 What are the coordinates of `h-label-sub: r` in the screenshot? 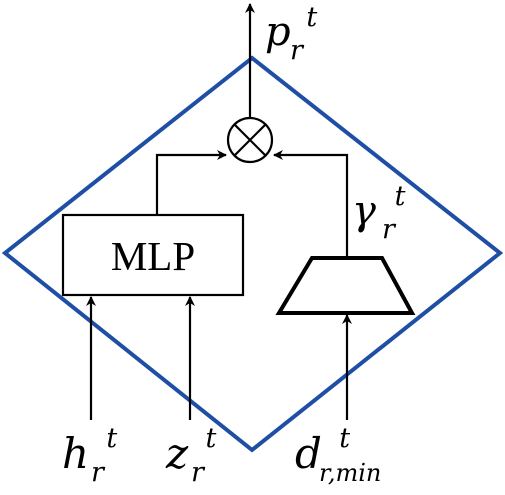 It's located at (98, 472).